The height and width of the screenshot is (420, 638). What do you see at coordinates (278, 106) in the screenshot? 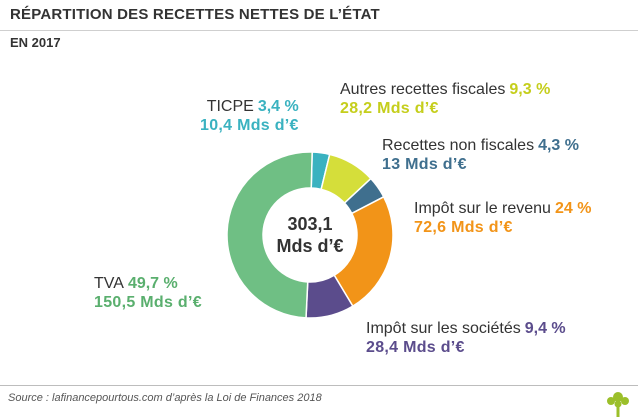
I see `label-ticpe-percent: 3,4 %` at bounding box center [278, 106].